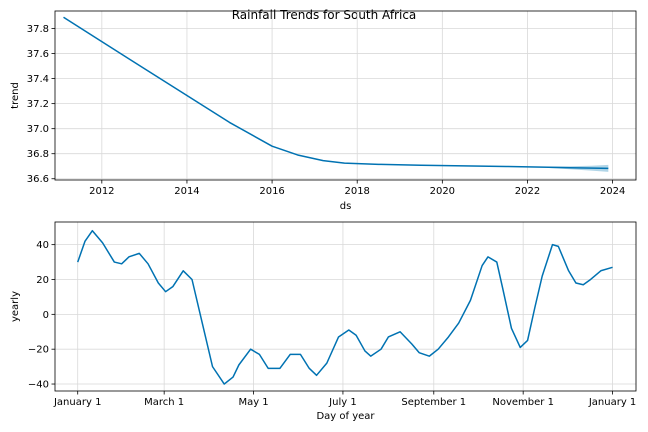 The height and width of the screenshot is (432, 648). What do you see at coordinates (101, 191) in the screenshot?
I see `trend-panel-xtick-label-0: 2012` at bounding box center [101, 191].